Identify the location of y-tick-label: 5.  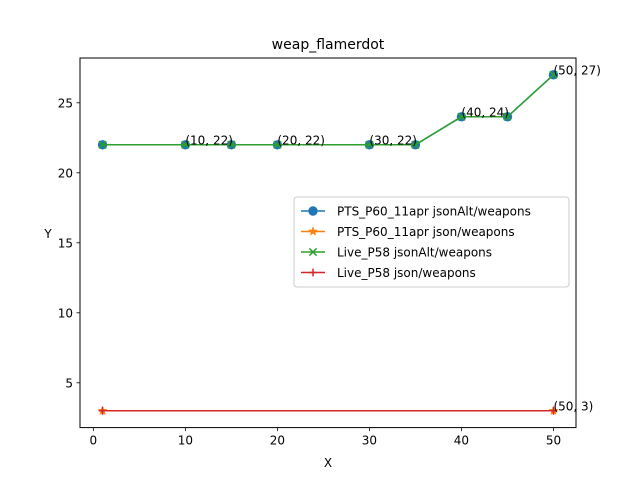
(69, 383).